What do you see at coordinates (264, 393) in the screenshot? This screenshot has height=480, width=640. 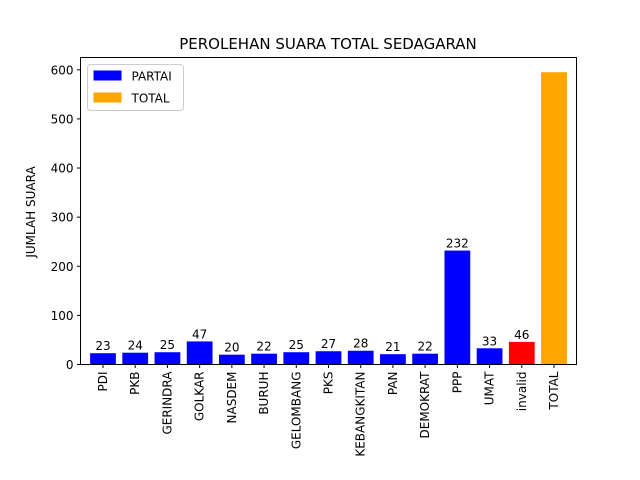 I see `x-tick-label-buruh: BURUH` at bounding box center [264, 393].